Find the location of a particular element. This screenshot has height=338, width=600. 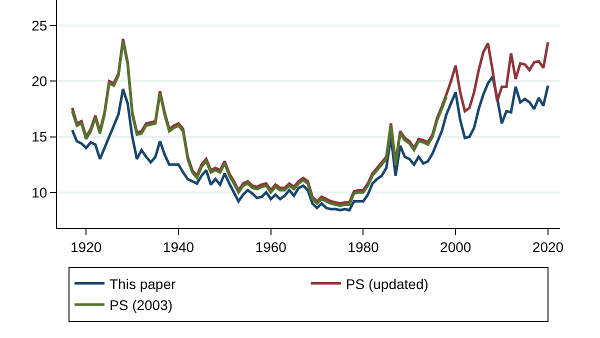

y-tick-label: 10 is located at coordinates (40, 192).